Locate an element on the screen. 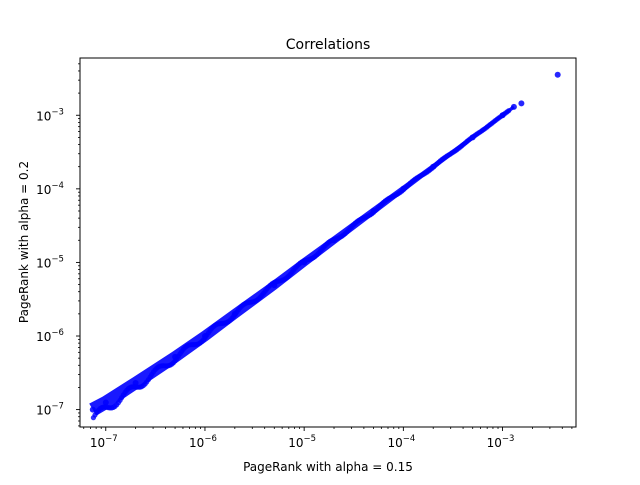 The width and height of the screenshot is (640, 485). y-axis-ticks: 10⁻⁷ 10⁻⁶ 10⁻⁵ 10⁻⁴ 10⁻³ is located at coordinates (58, 245).